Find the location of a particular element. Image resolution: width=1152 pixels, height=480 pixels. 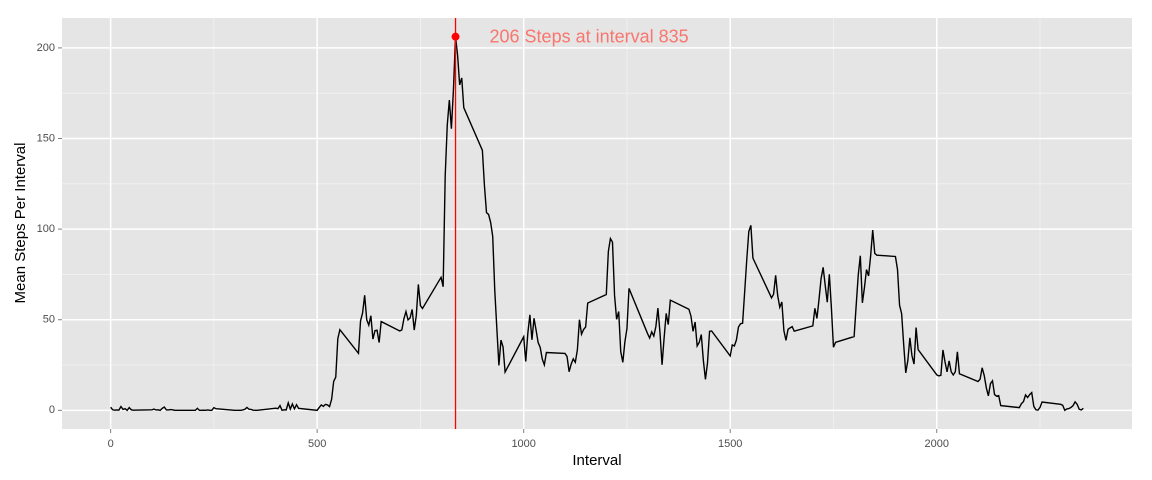

y-tick-label: 50 is located at coordinates (49, 320).